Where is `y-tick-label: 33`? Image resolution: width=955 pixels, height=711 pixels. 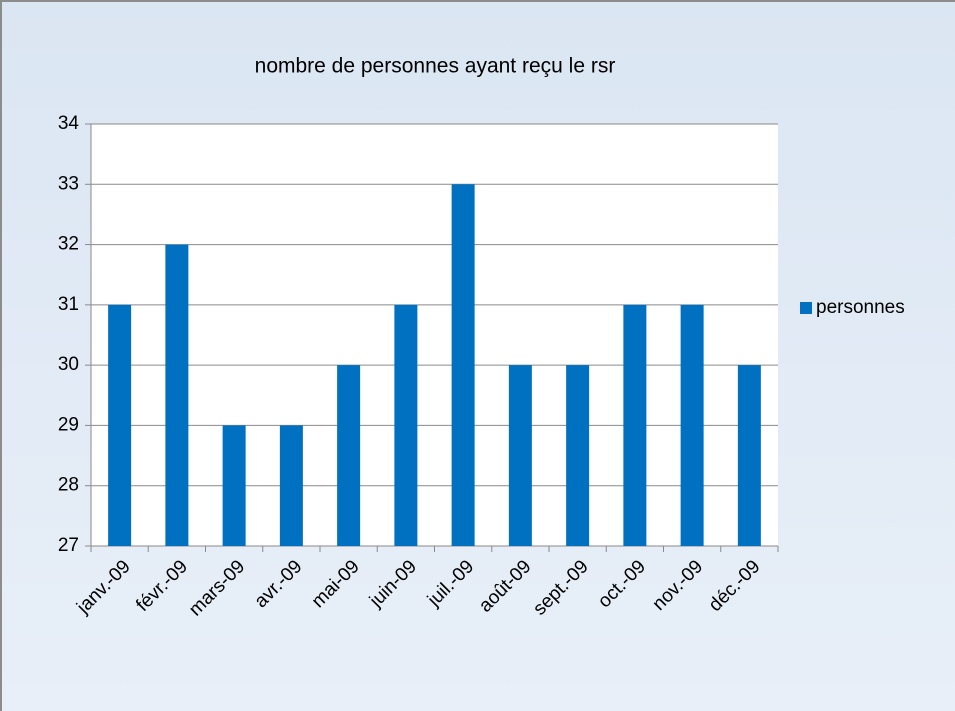 y-tick-label: 33 is located at coordinates (68, 183).